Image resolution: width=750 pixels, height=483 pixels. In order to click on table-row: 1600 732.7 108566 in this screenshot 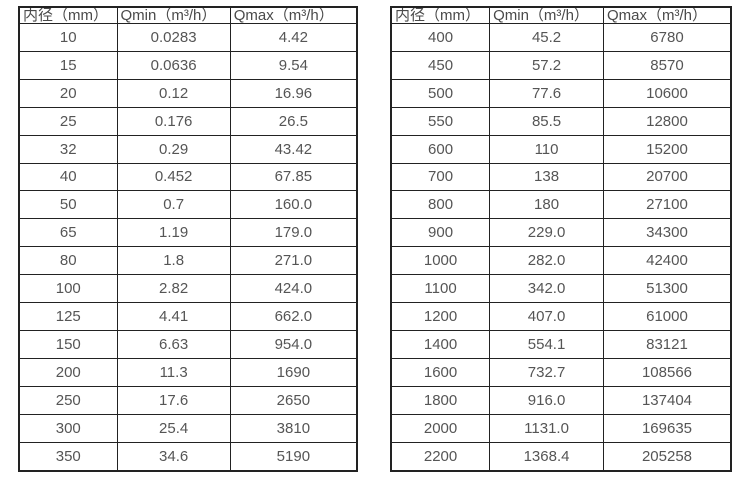, I will do `click(561, 372)`.